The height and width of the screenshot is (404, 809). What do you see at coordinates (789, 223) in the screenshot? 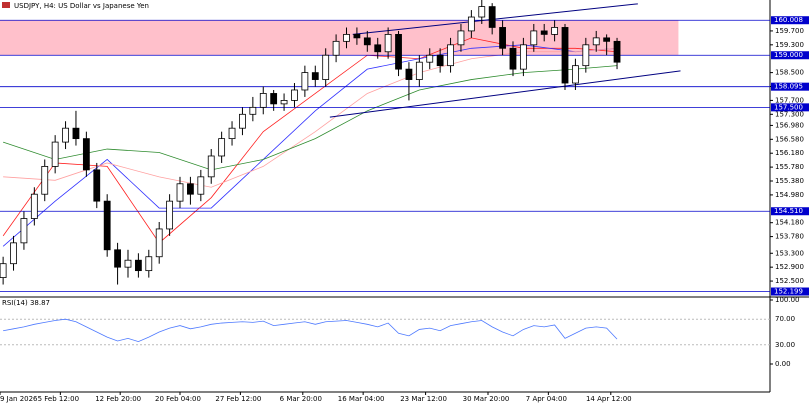
I see `y-tick-label: 154.180` at bounding box center [789, 223].